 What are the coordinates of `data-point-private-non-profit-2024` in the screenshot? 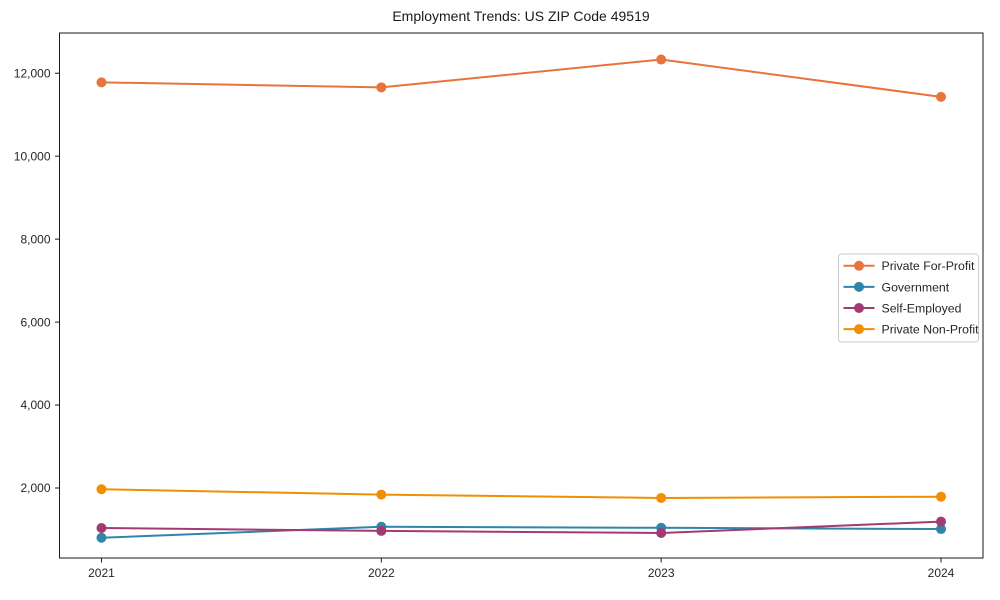 It's located at (941, 496).